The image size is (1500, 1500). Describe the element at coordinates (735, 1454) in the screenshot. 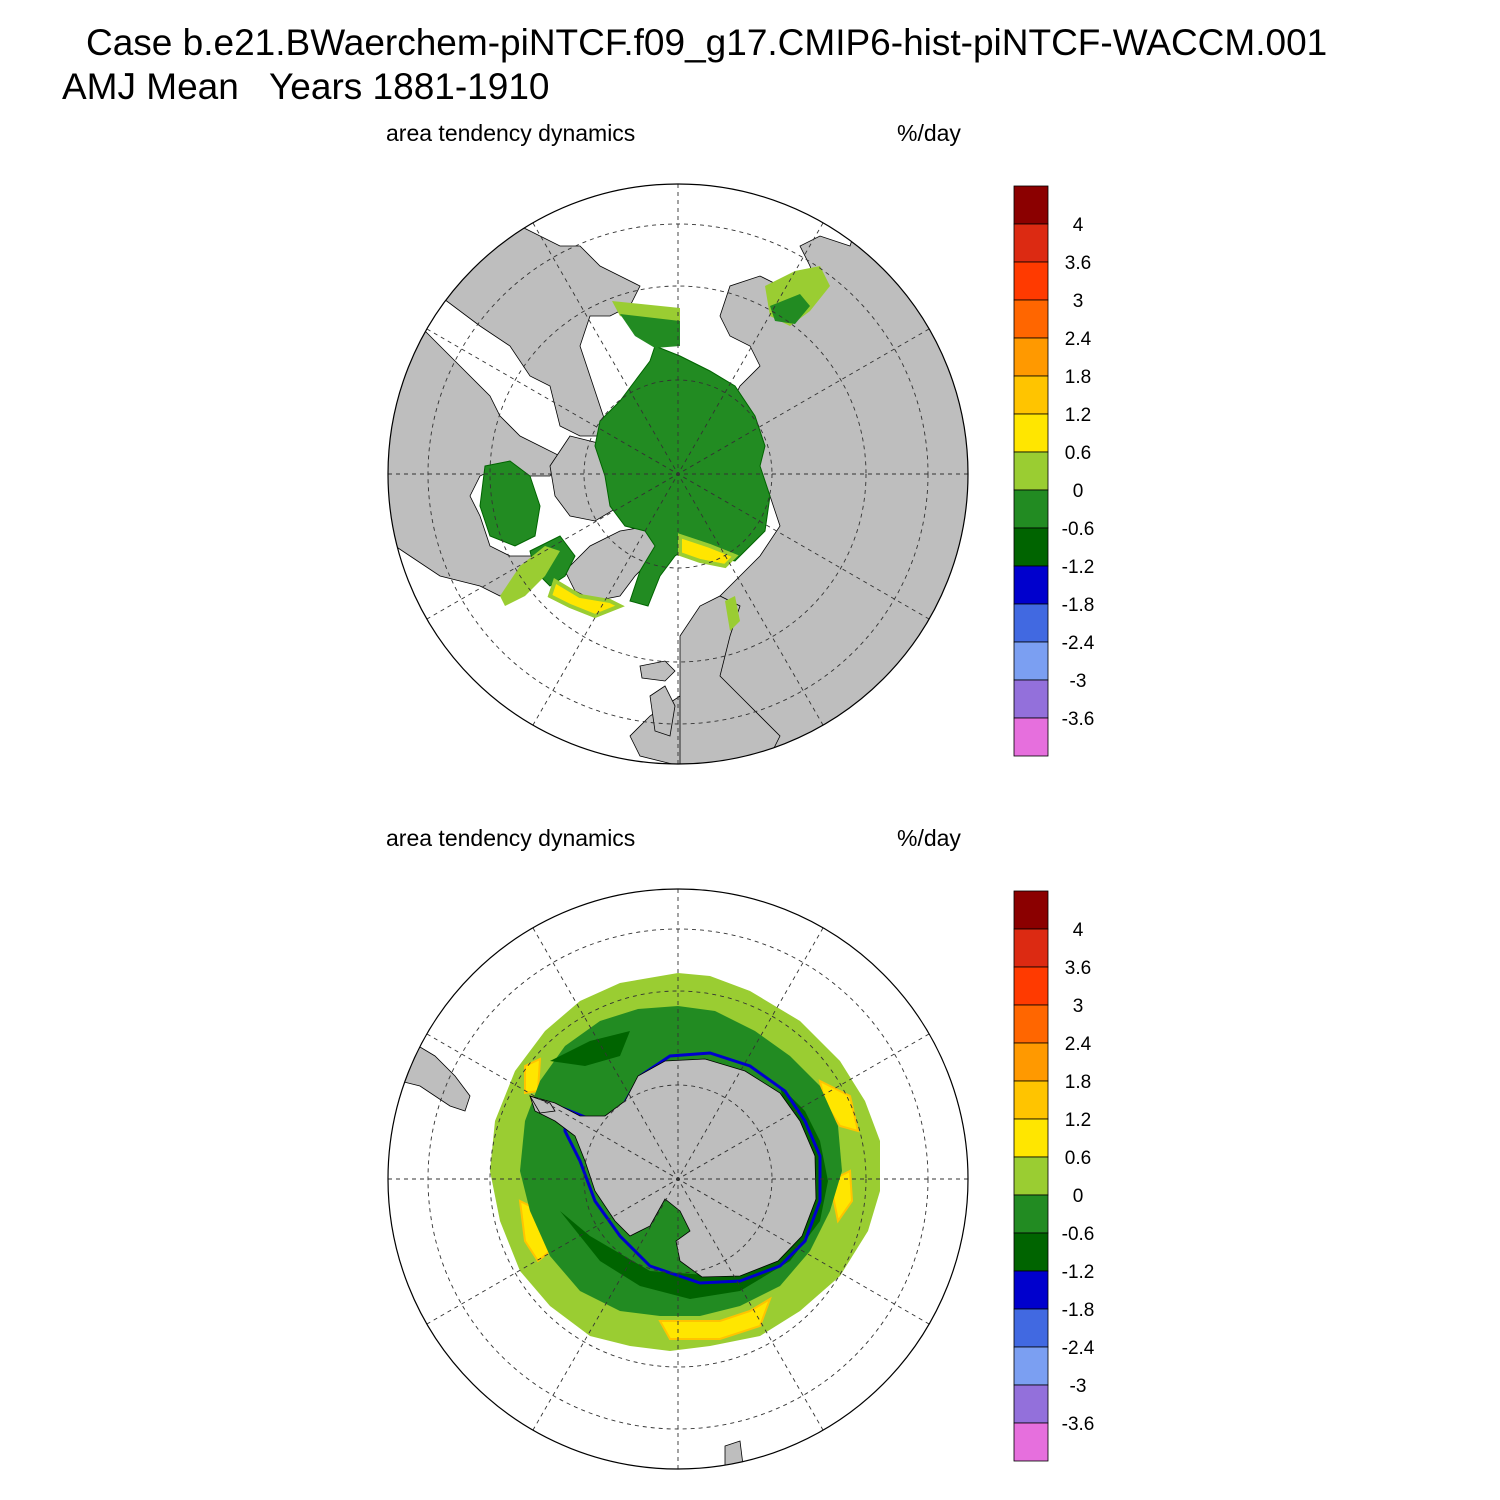

I see `south-land-africa-tip` at that location.